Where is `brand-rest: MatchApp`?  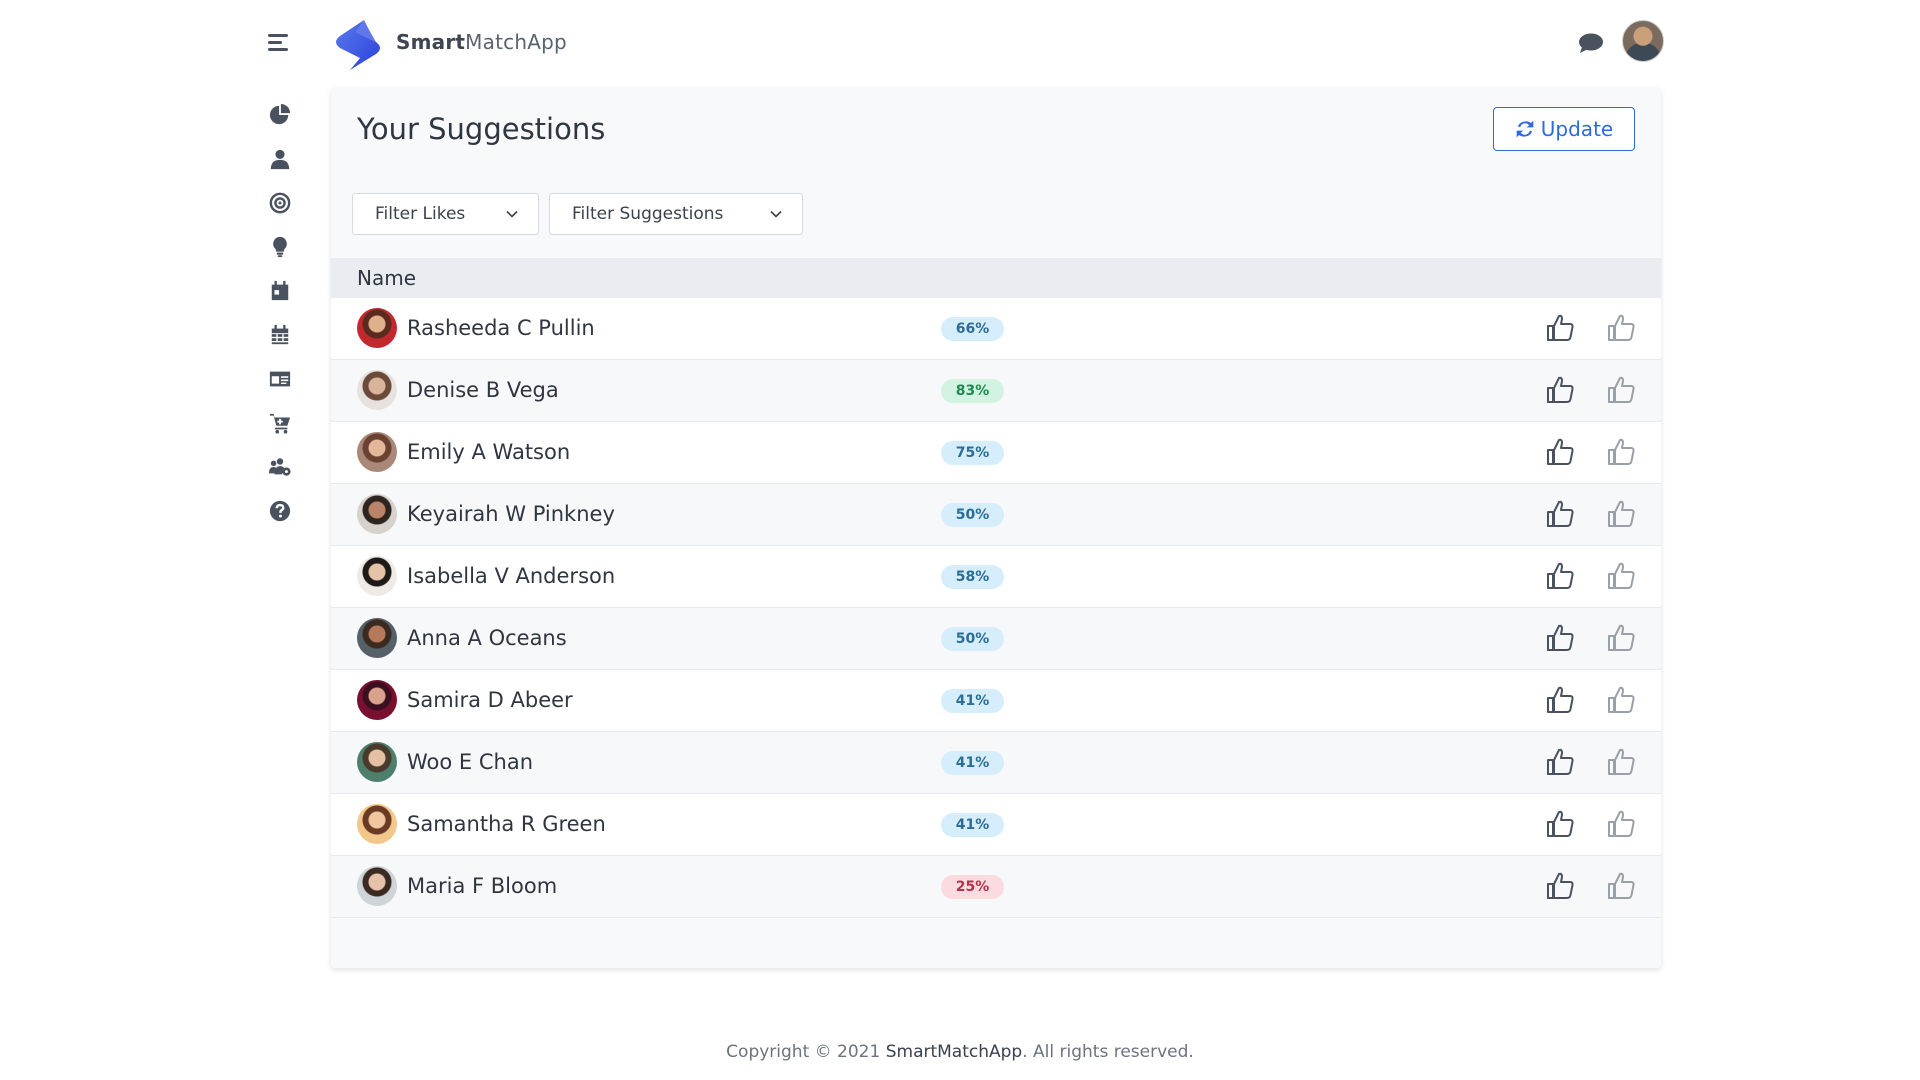
brand-rest: MatchApp is located at coordinates (516, 42).